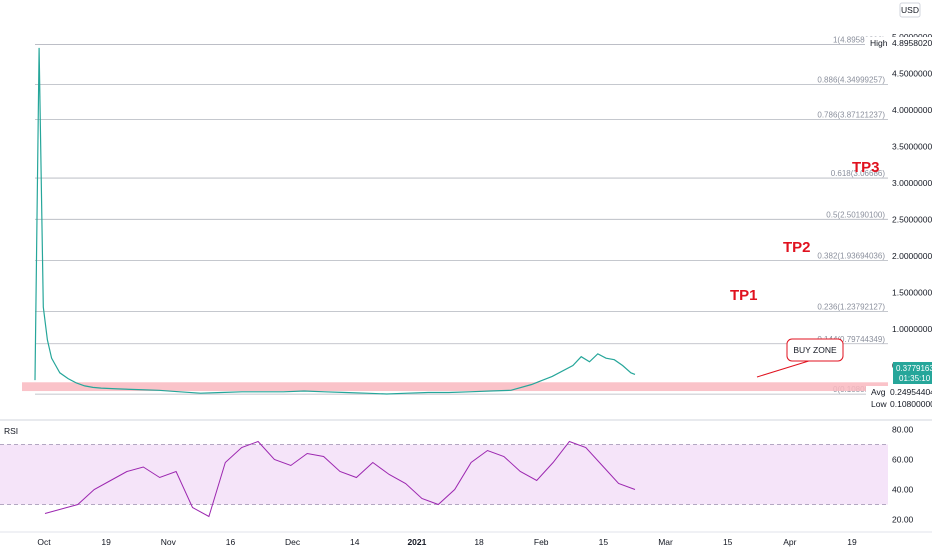 This screenshot has height=550, width=932. Describe the element at coordinates (912, 110) in the screenshot. I see `price-axis-tick-label: 4.00000000` at that location.